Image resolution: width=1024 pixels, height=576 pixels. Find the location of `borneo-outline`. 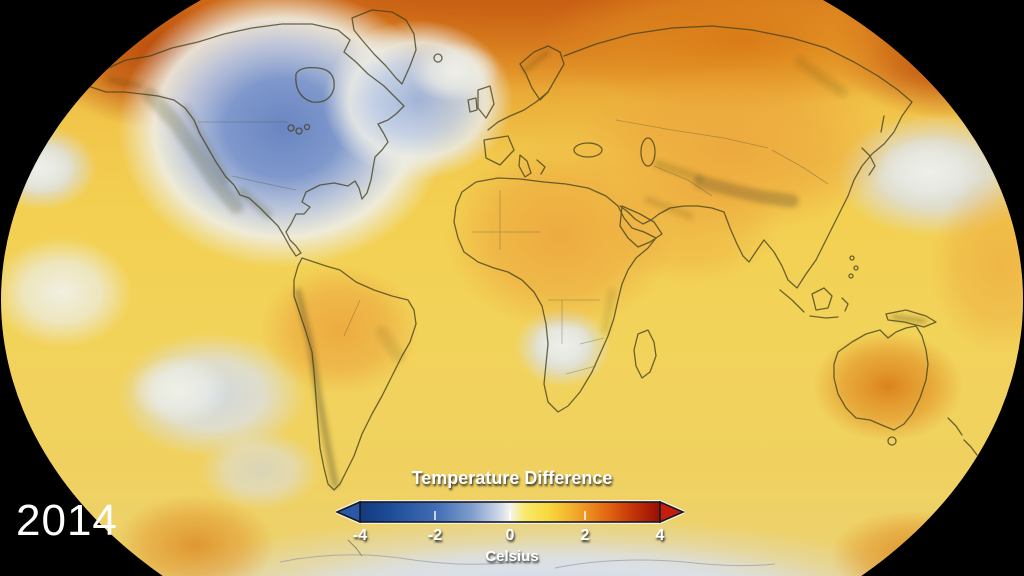

borneo-outline is located at coordinates (822, 299).